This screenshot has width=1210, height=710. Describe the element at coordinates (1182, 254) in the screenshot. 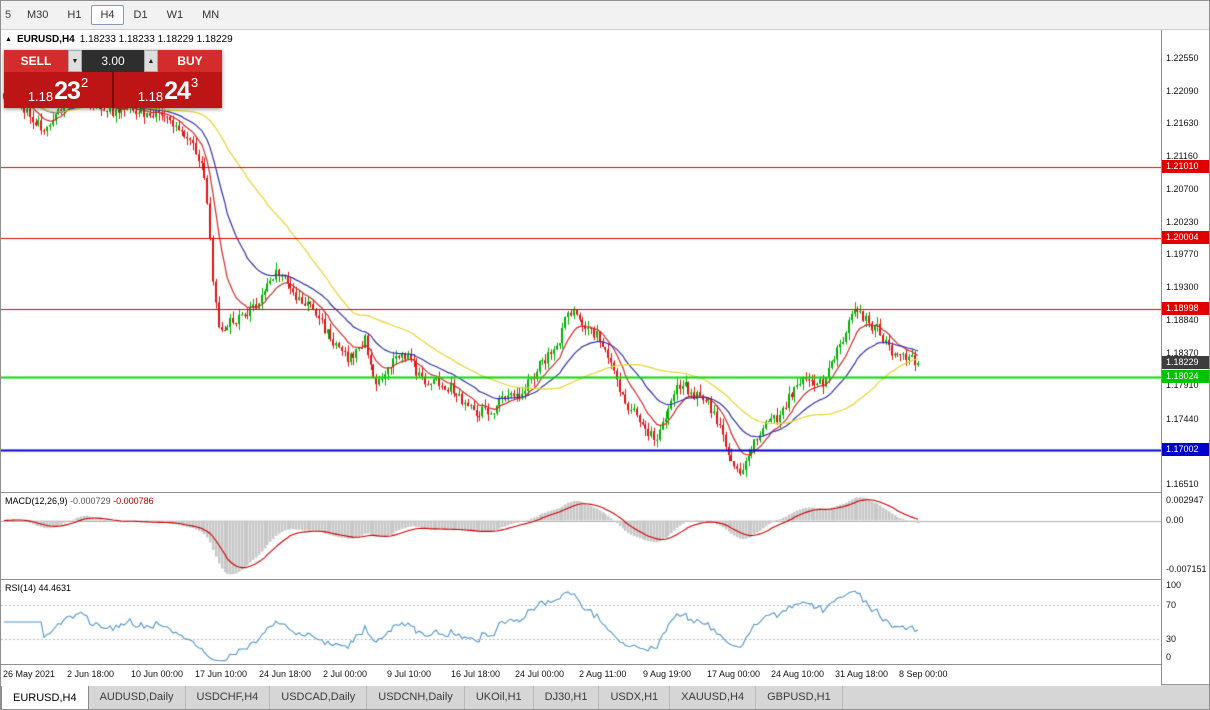

I see `price-tick: 1.19770` at that location.